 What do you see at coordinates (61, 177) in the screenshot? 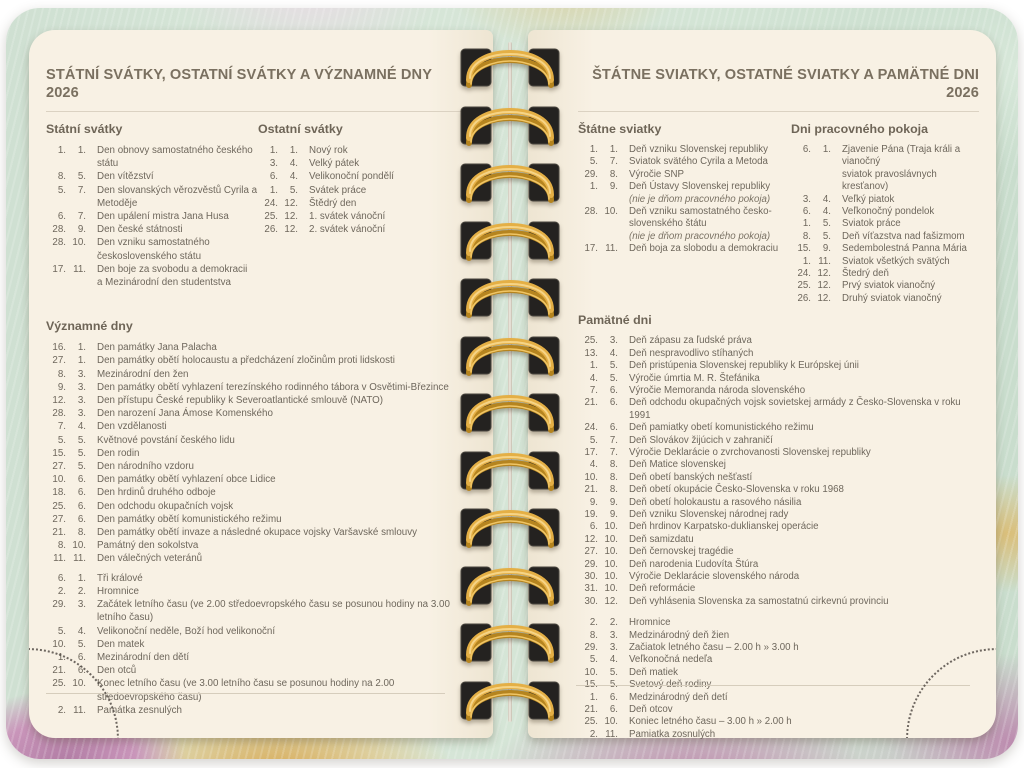
I see `day-number: 8.` at bounding box center [61, 177].